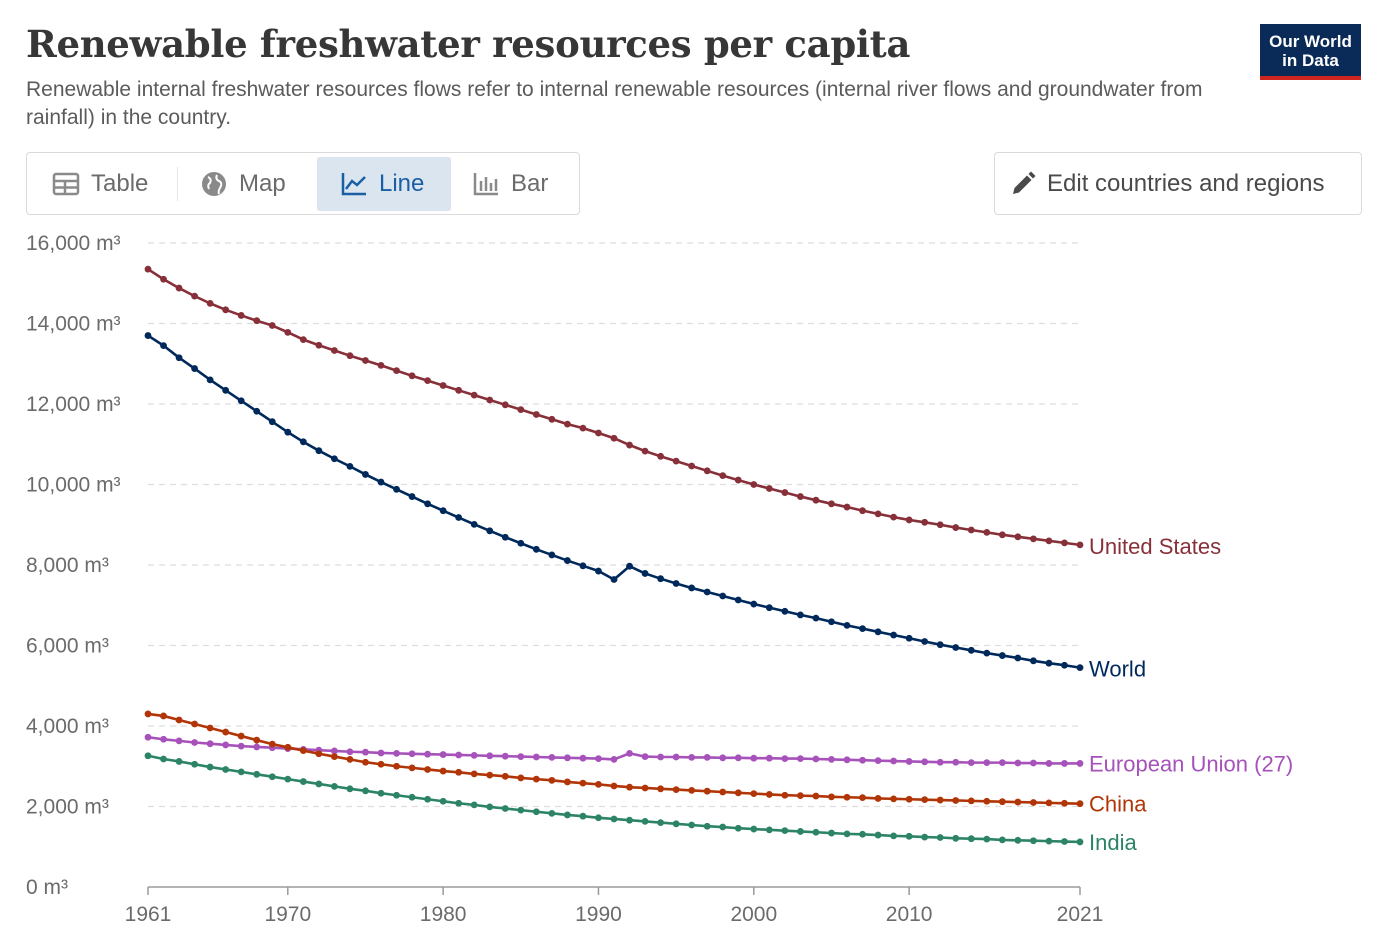 Image resolution: width=1380 pixels, height=944 pixels. Describe the element at coordinates (1023, 184) in the screenshot. I see `pencil-icon` at that location.